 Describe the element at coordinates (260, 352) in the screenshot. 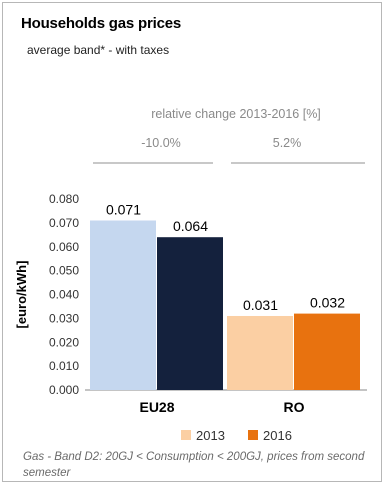

I see `bar-ro-2013` at that location.